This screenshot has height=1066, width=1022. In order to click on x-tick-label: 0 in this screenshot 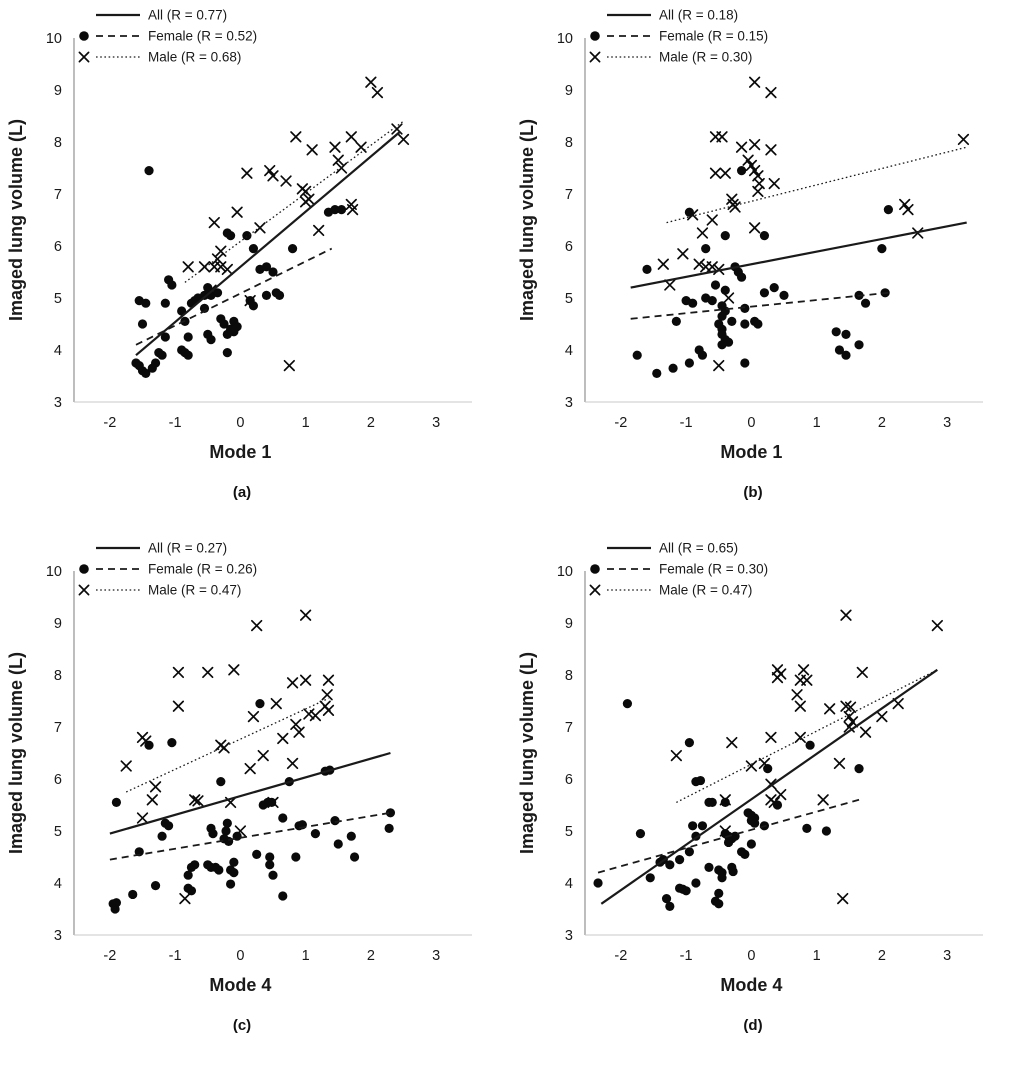, I will do `click(751, 423)`.